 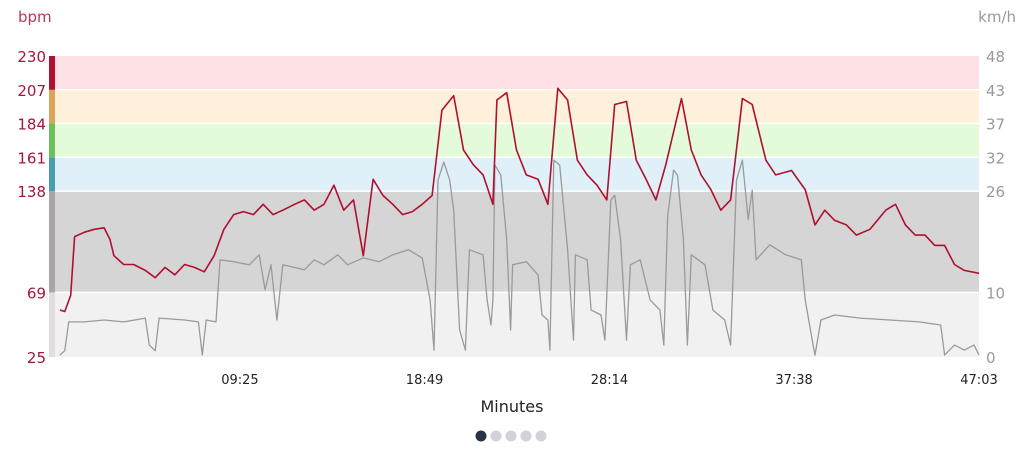 What do you see at coordinates (36, 293) in the screenshot?
I see `y-tick-label: 69` at bounding box center [36, 293].